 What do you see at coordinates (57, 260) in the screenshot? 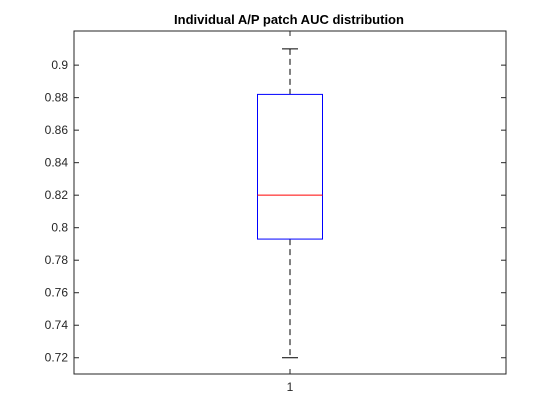
I see `y-tick-label: 0.78` at bounding box center [57, 260].